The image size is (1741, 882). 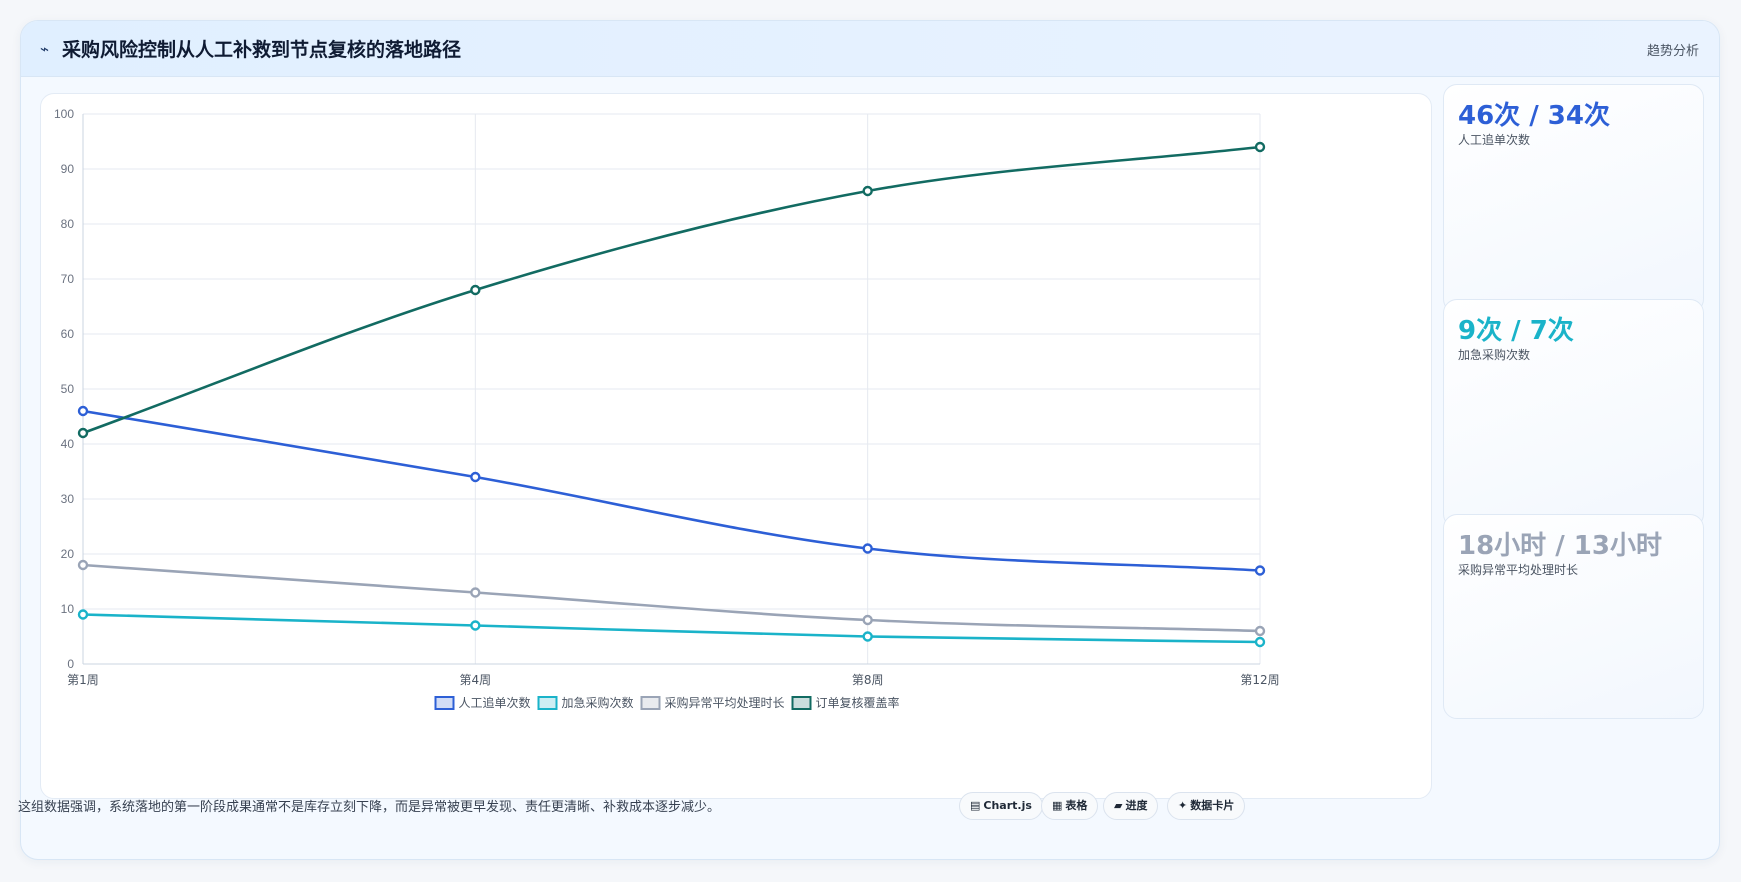 I want to click on y-tick-label: 40, so click(x=68, y=444).